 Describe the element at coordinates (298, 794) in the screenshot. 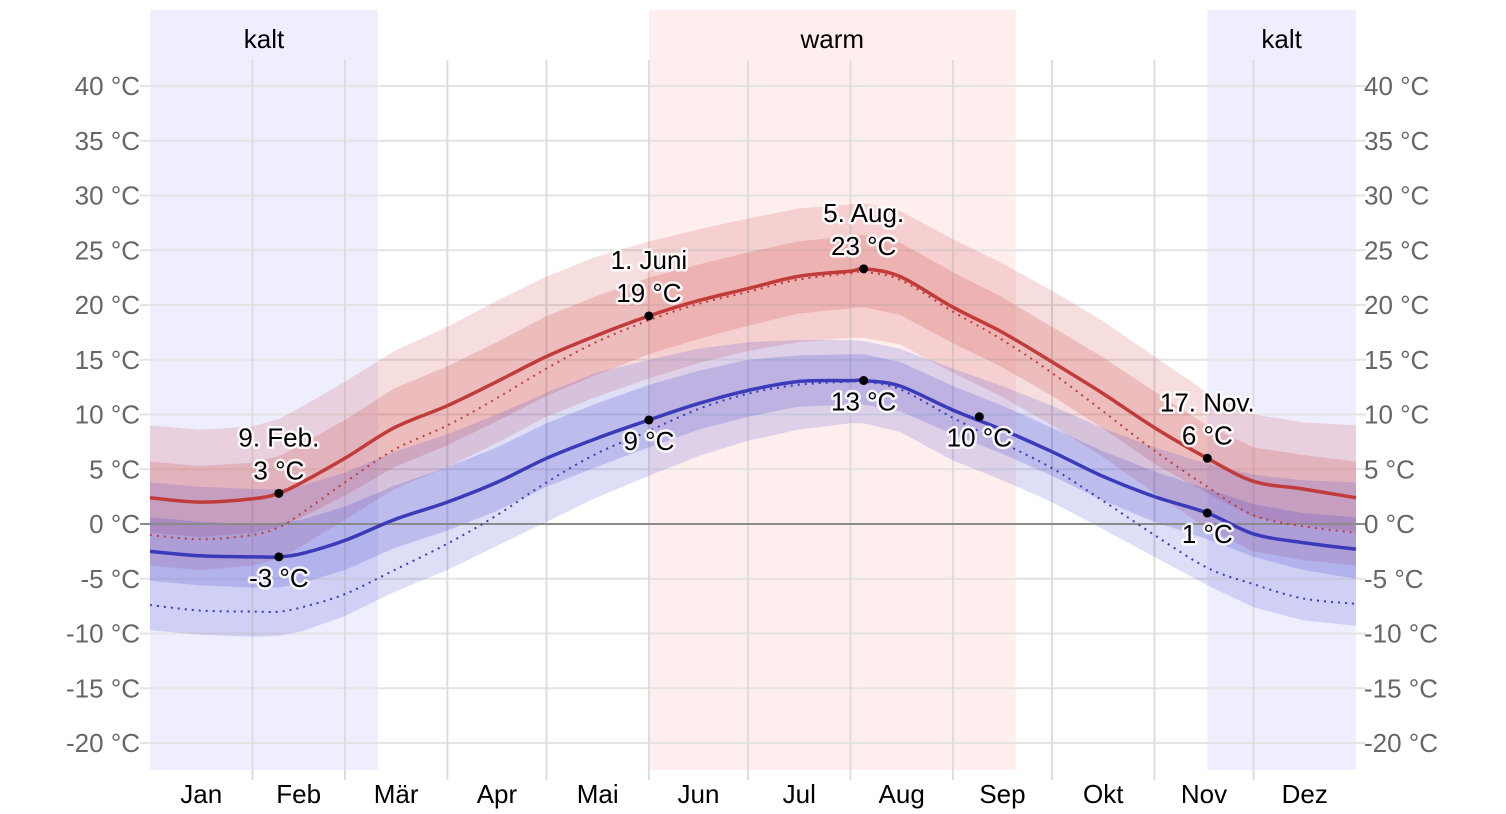

I see `x-tick-label-month: Feb` at that location.